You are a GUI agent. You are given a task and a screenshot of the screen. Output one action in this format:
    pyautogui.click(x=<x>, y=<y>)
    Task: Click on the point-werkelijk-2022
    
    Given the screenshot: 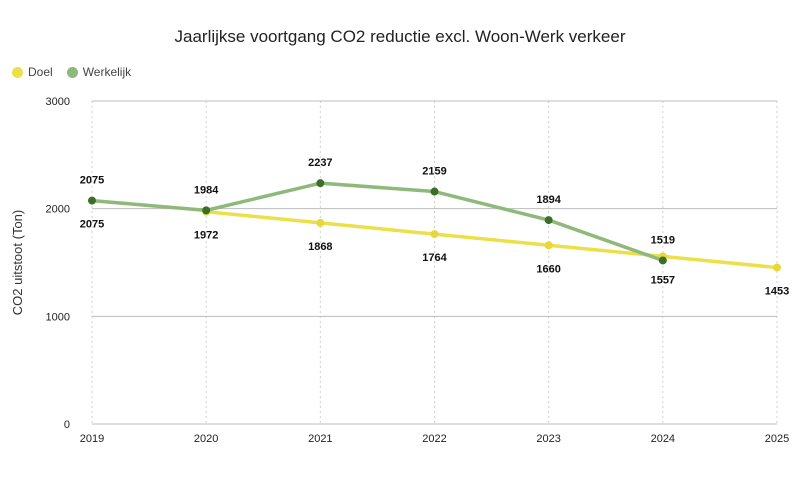 What is the action you would take?
    pyautogui.click(x=434, y=191)
    